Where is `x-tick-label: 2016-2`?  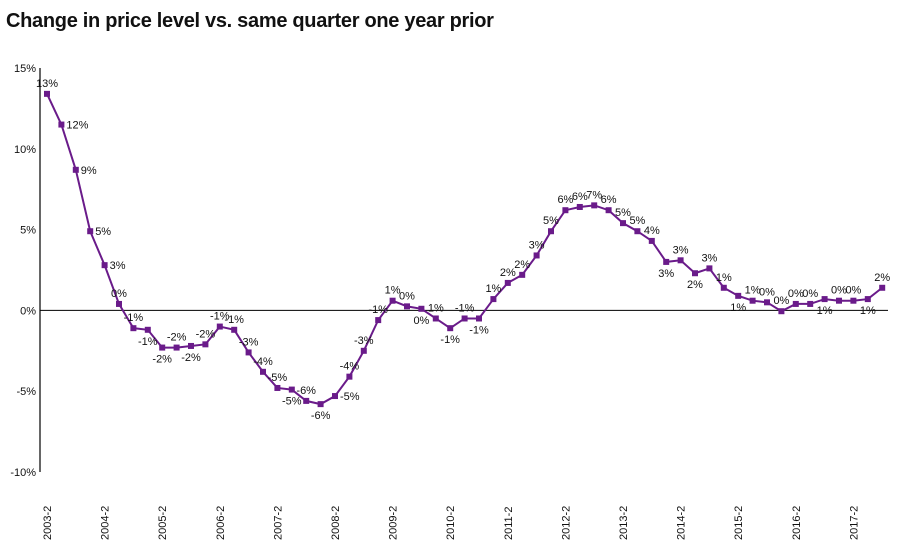 x-tick-label: 2016-2 is located at coordinates (797, 523).